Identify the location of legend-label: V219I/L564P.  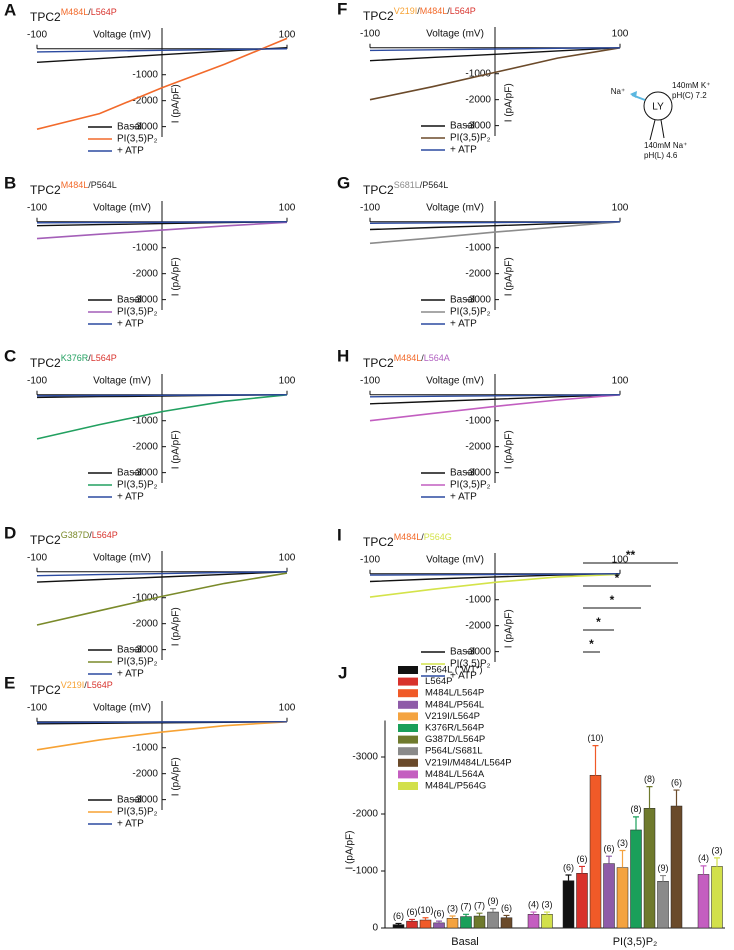
(452, 716).